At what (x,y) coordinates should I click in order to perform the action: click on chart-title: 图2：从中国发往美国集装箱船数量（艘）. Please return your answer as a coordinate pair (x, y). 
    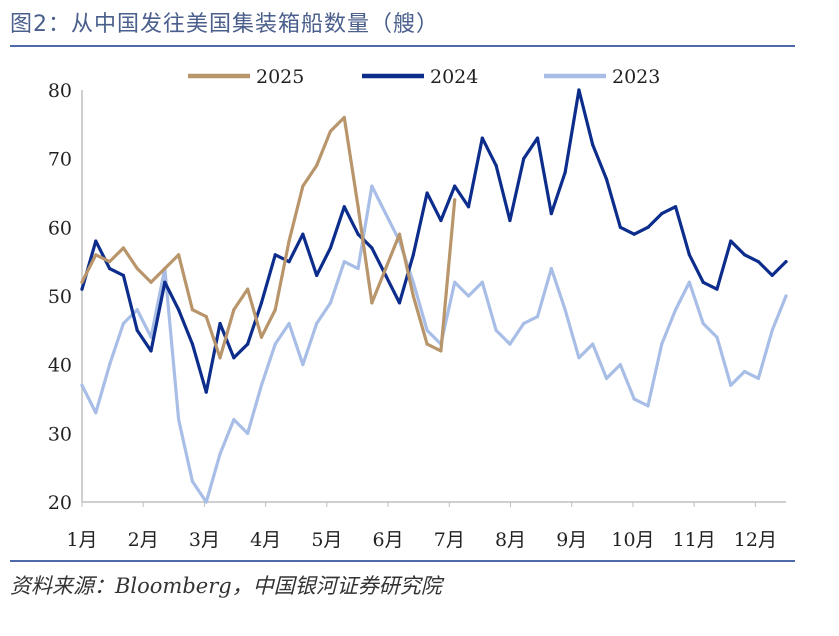
    Looking at the image, I should click on (224, 24).